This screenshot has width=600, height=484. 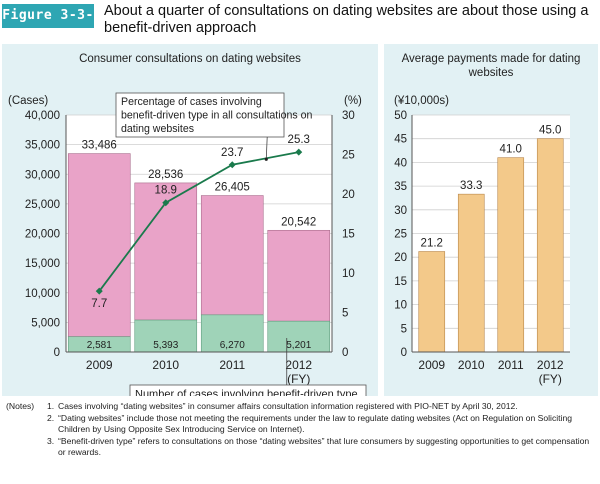 What do you see at coordinates (471, 186) in the screenshot?
I see `payment-value-label: 33.3` at bounding box center [471, 186].